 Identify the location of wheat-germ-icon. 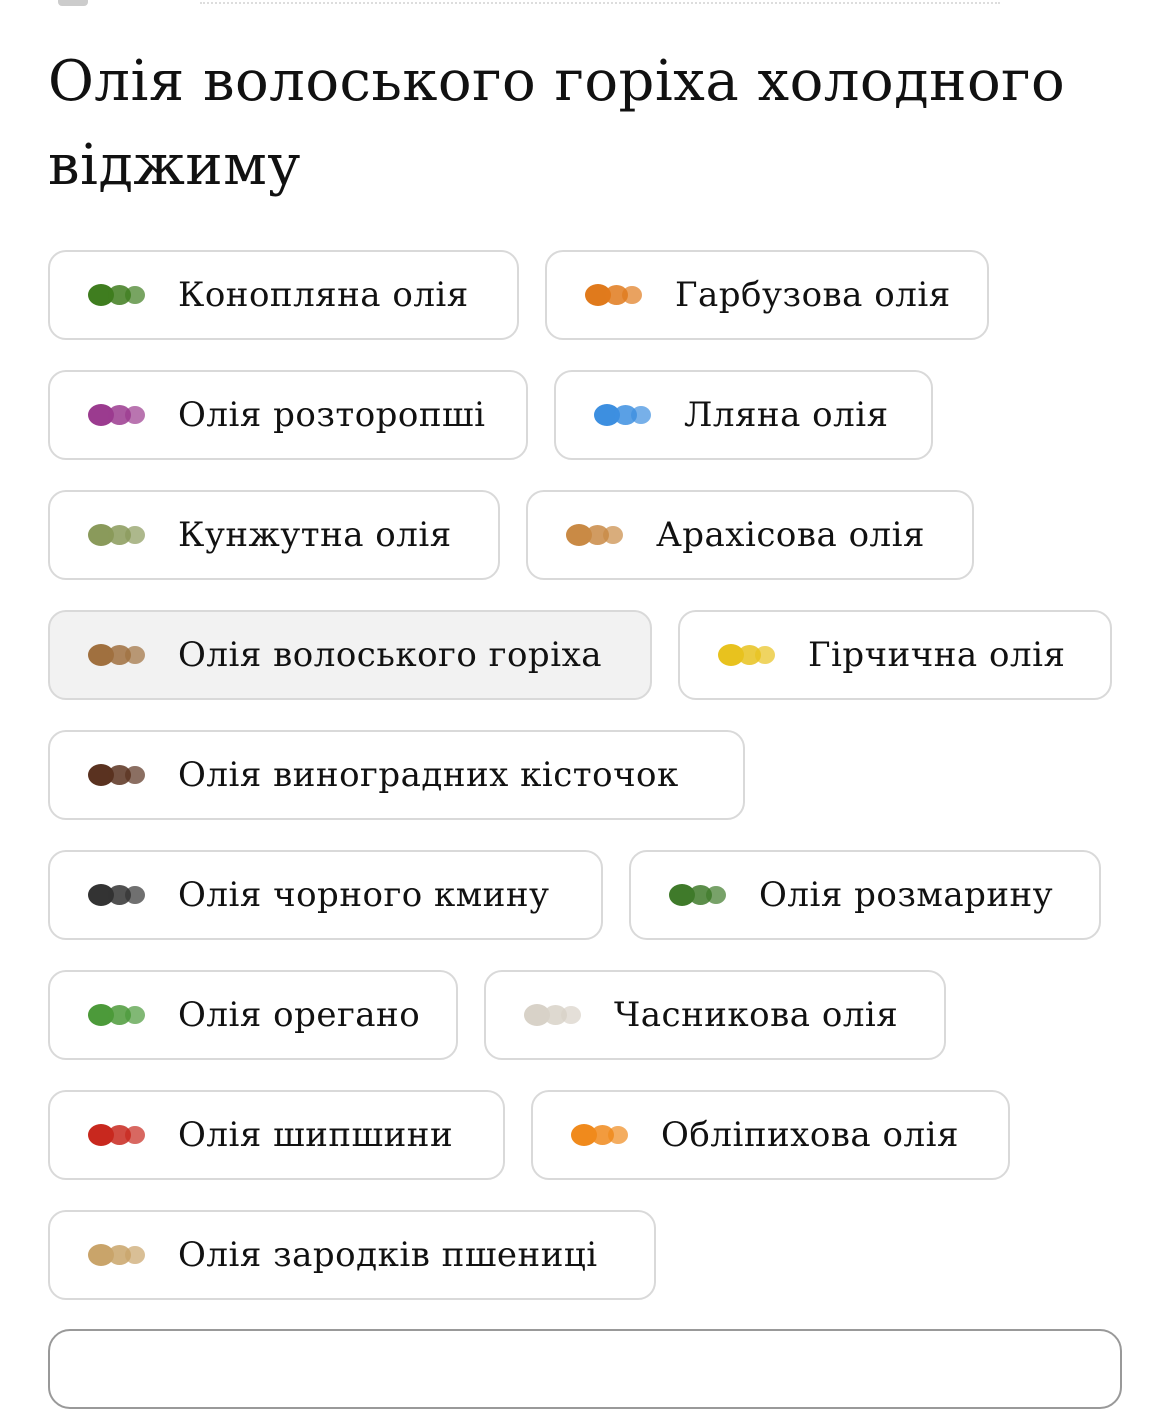
(116, 1255).